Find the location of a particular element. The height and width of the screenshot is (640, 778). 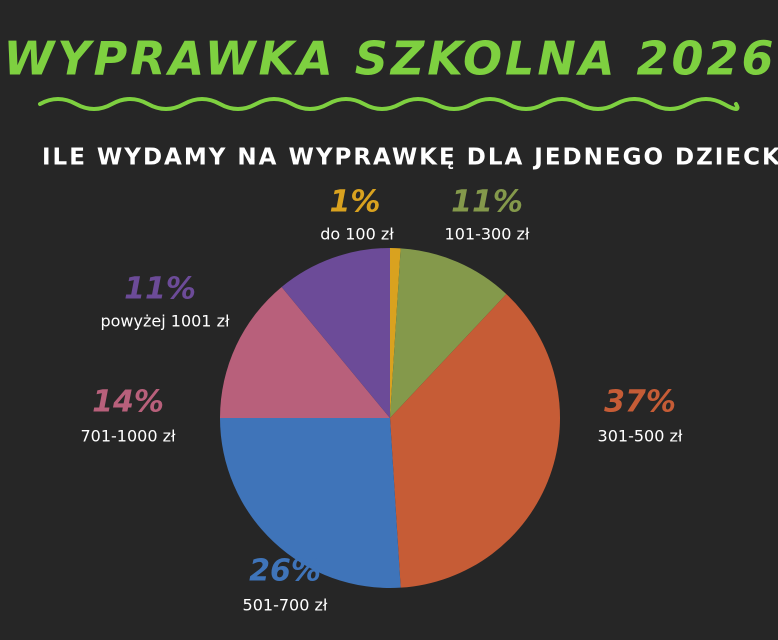

slice-label: powyżej 1001 zł is located at coordinates (164, 321).